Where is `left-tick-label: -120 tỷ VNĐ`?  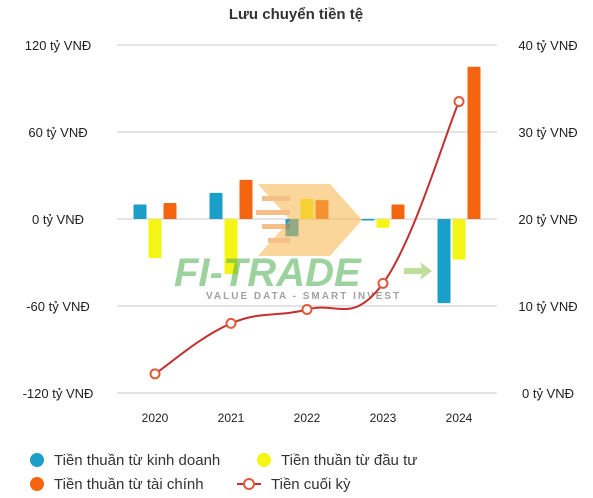
left-tick-label: -120 tỷ VNĐ is located at coordinates (58, 393).